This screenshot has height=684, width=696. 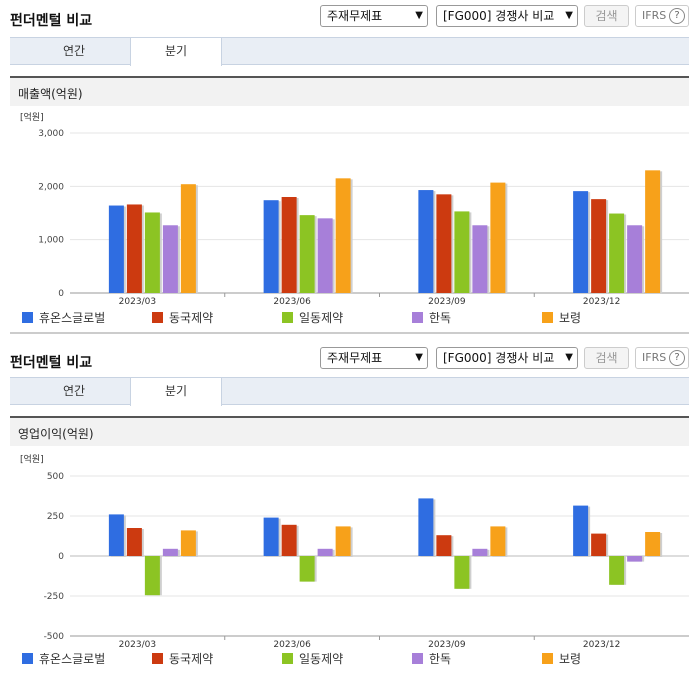 I want to click on legend-label: 일동제약, so click(x=321, y=318).